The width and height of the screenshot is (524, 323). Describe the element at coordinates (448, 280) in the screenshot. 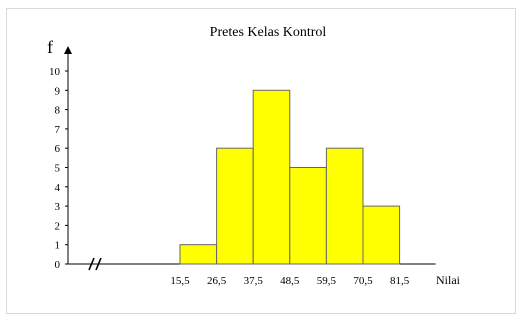

I see `x-axis-label: Nilai` at that location.